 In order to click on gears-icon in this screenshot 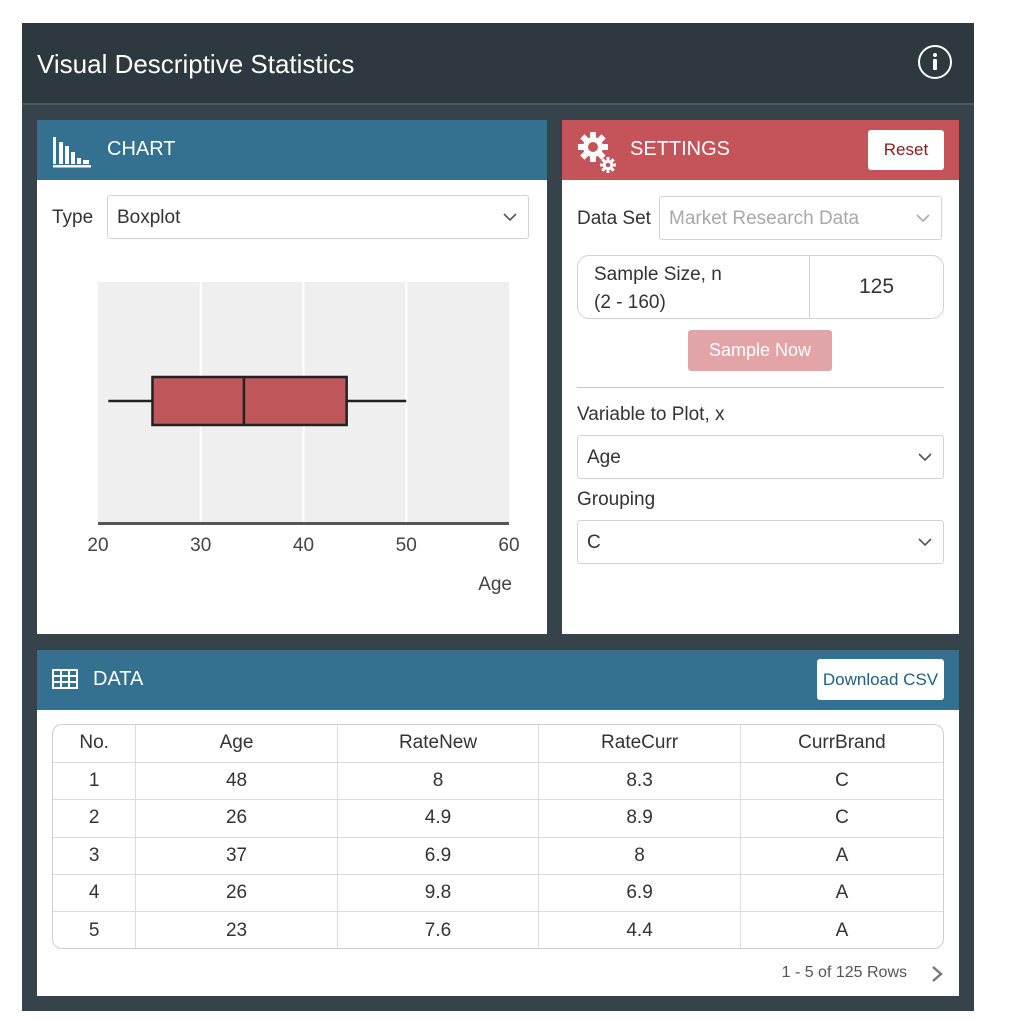, I will do `click(597, 152)`.